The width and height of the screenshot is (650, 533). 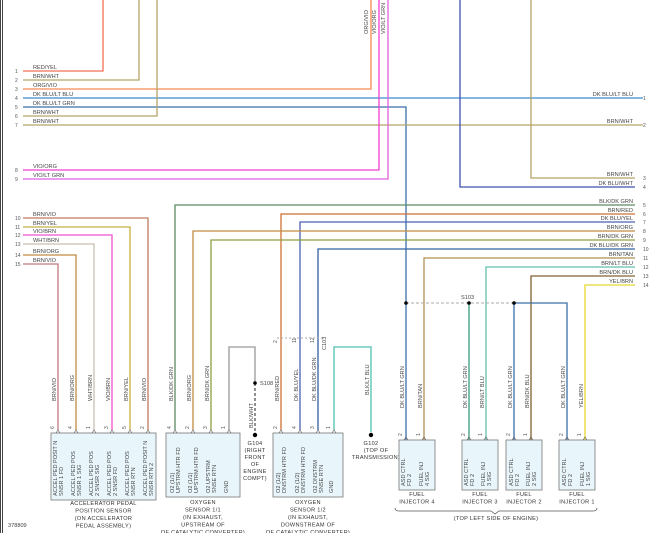 What do you see at coordinates (127, 389) in the screenshot?
I see `connector-wire-label: BRN/YEL` at bounding box center [127, 389].